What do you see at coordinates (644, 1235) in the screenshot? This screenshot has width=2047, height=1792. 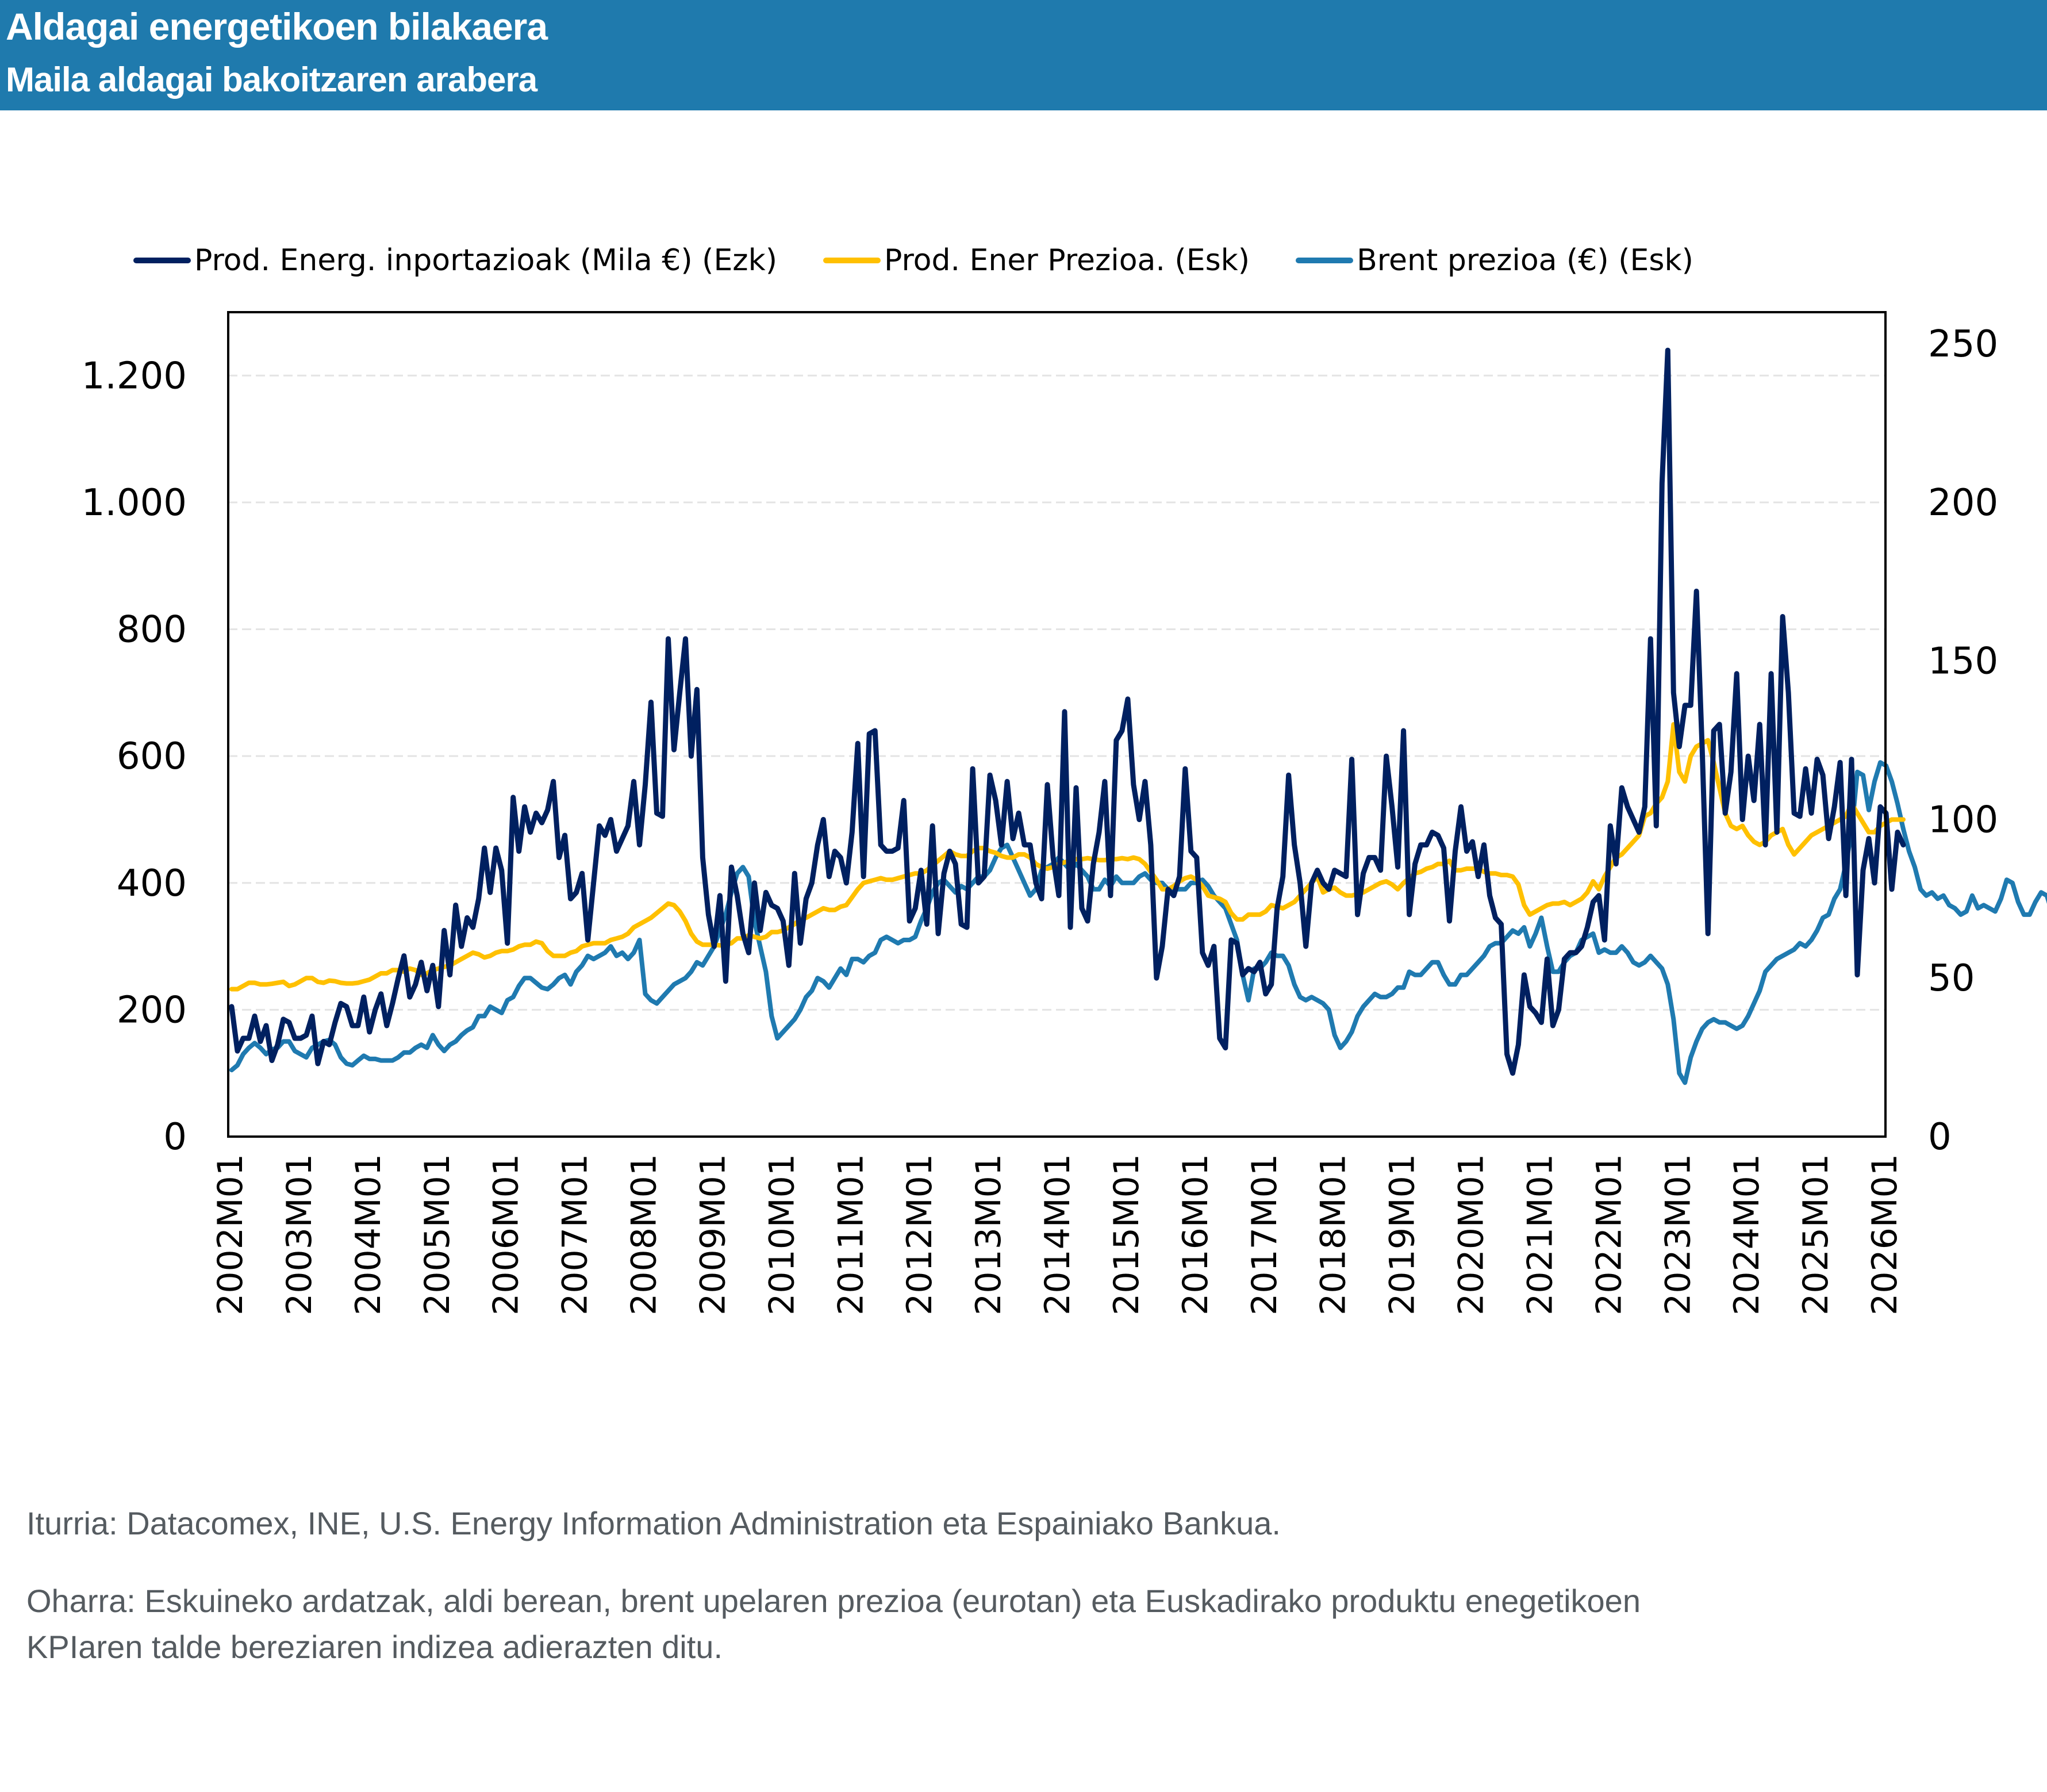 I see `x-tick-label: 2008M01` at bounding box center [644, 1235].